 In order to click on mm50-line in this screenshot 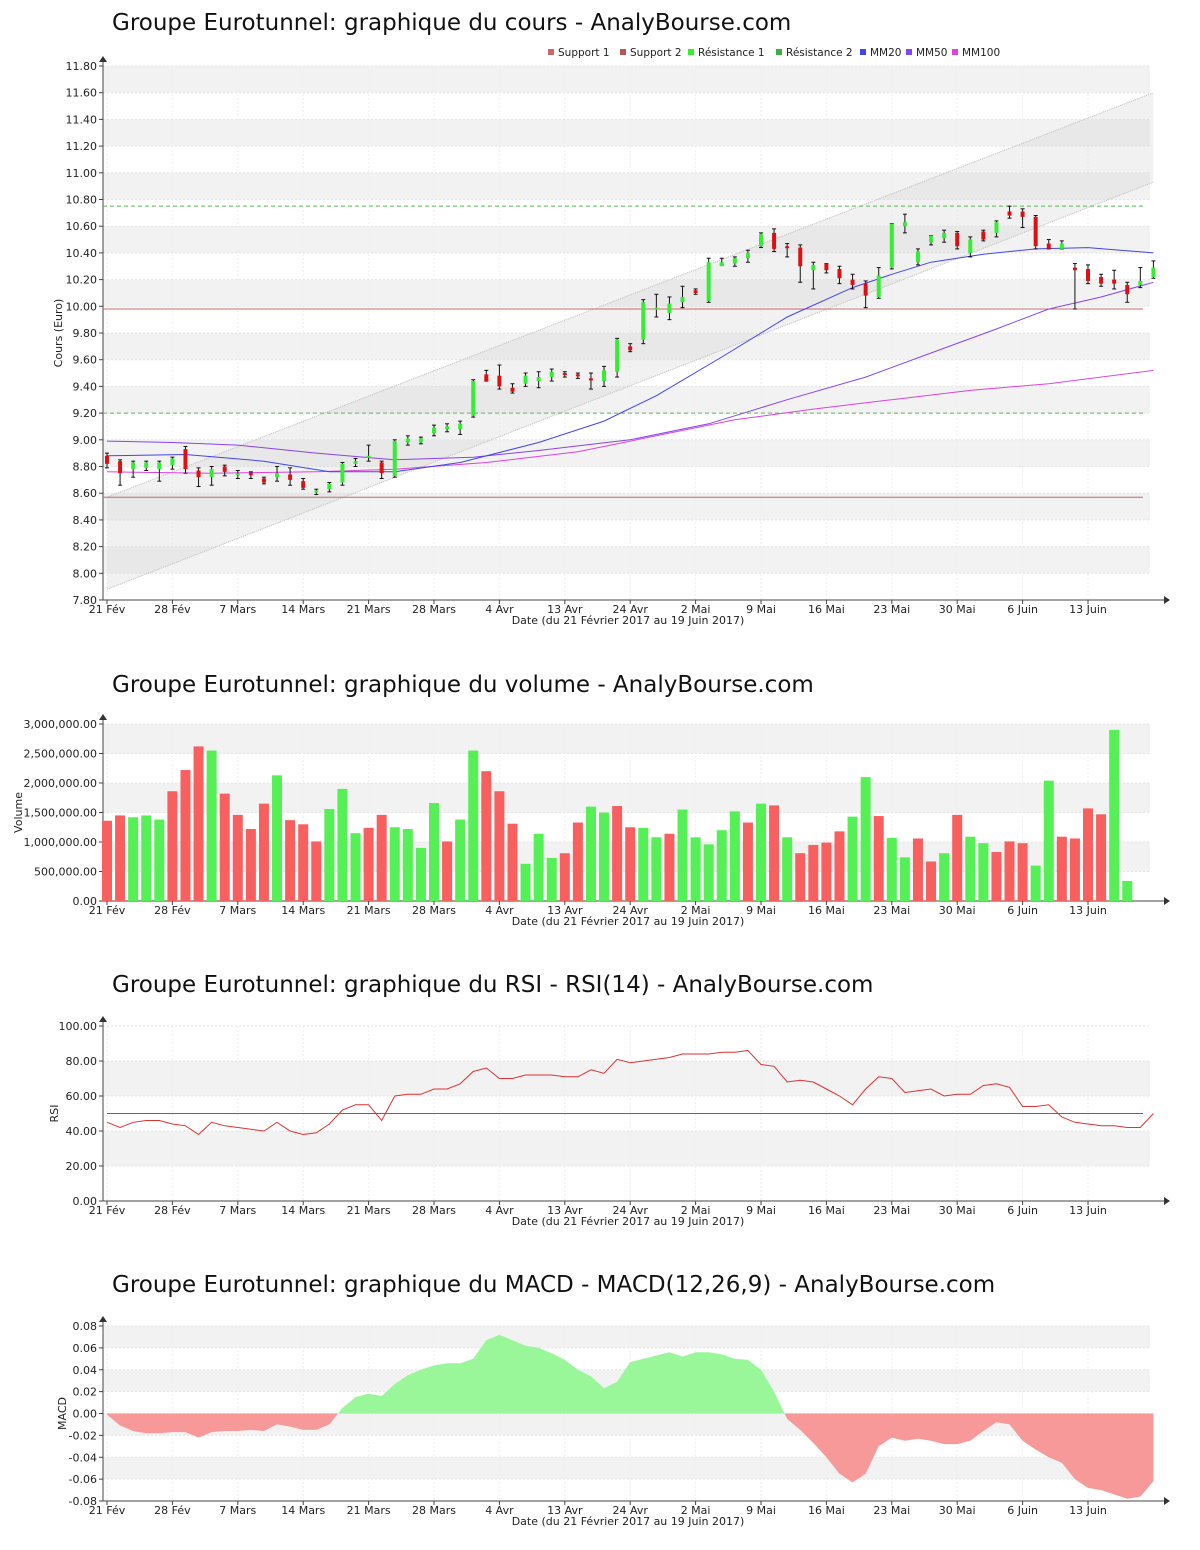, I will do `click(630, 371)`.